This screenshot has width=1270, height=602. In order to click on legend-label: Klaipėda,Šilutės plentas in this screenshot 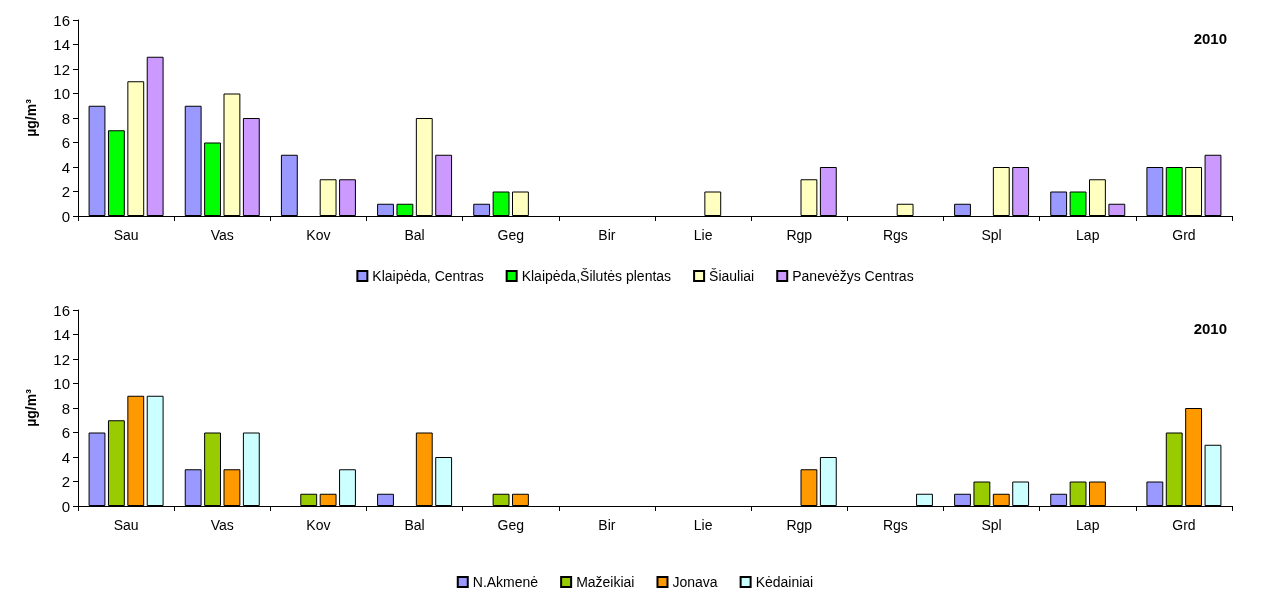, I will do `click(596, 276)`.